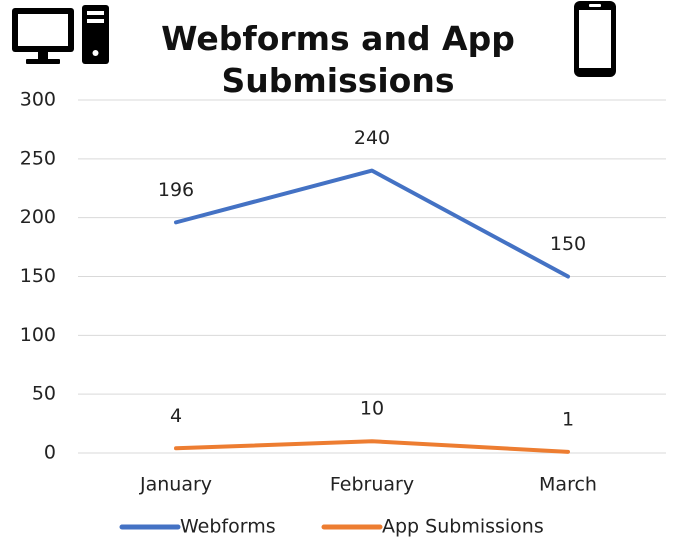 Image resolution: width=673 pixels, height=544 pixels. I want to click on y-tick-label: 150, so click(38, 276).